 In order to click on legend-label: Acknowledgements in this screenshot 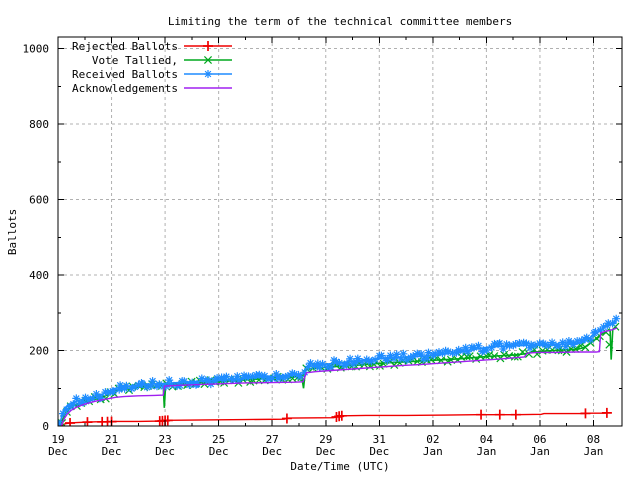, I will do `click(125, 88)`.